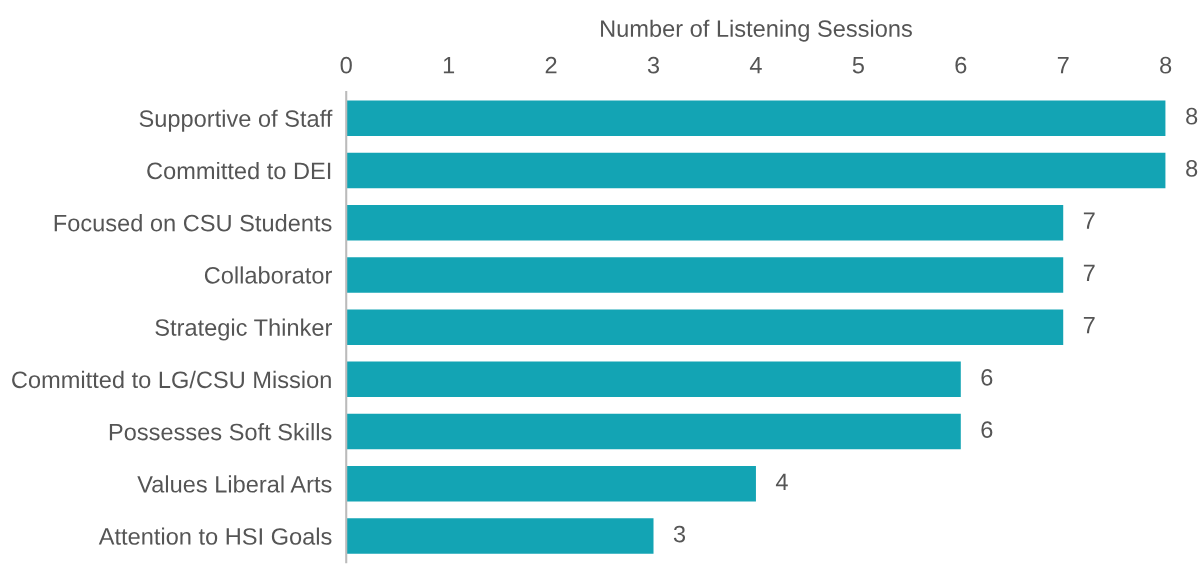  Describe the element at coordinates (679, 534) in the screenshot. I see `data-label: 3` at that location.